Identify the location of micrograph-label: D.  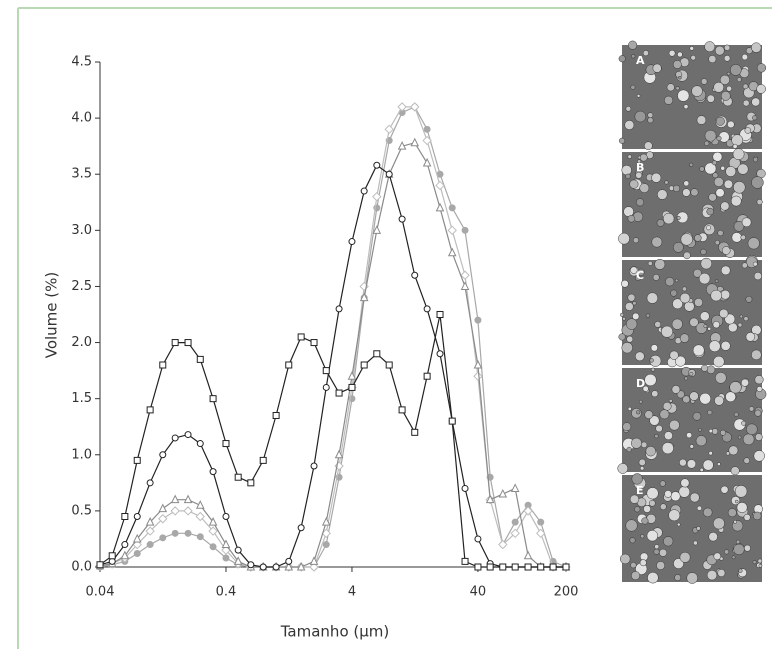
(640, 383).